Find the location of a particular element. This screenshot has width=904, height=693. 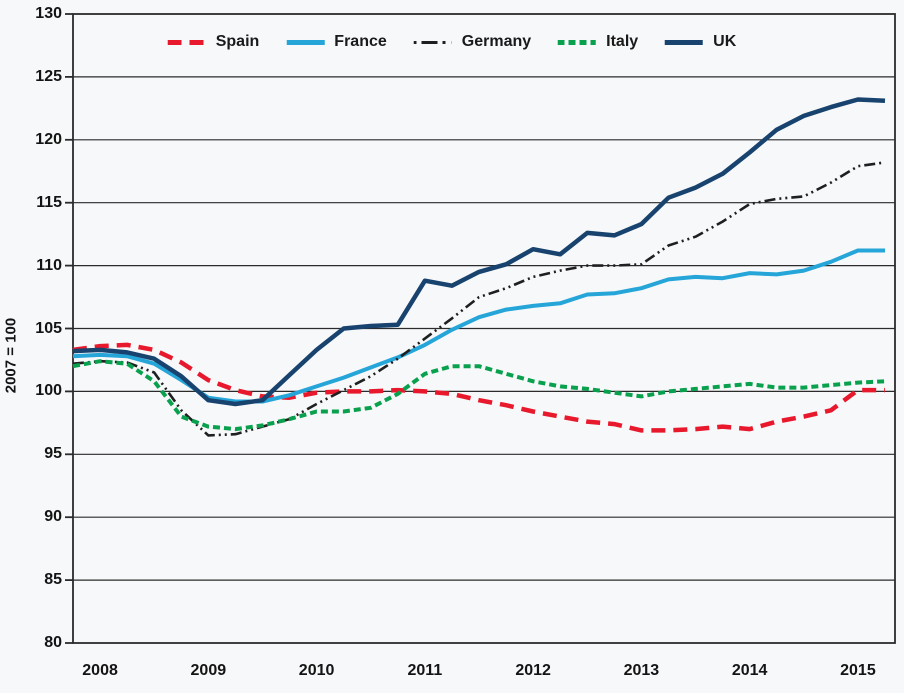

legend: Spain France Germany Italy UK is located at coordinates (451, 42).